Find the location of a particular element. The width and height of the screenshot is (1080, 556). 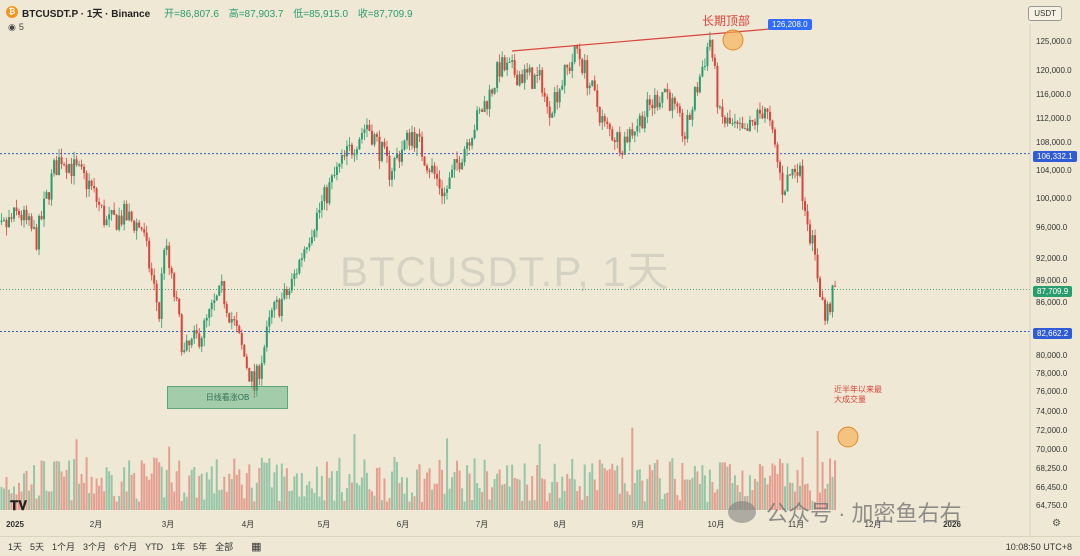

calendar-icon: ▦ is located at coordinates (256, 547).